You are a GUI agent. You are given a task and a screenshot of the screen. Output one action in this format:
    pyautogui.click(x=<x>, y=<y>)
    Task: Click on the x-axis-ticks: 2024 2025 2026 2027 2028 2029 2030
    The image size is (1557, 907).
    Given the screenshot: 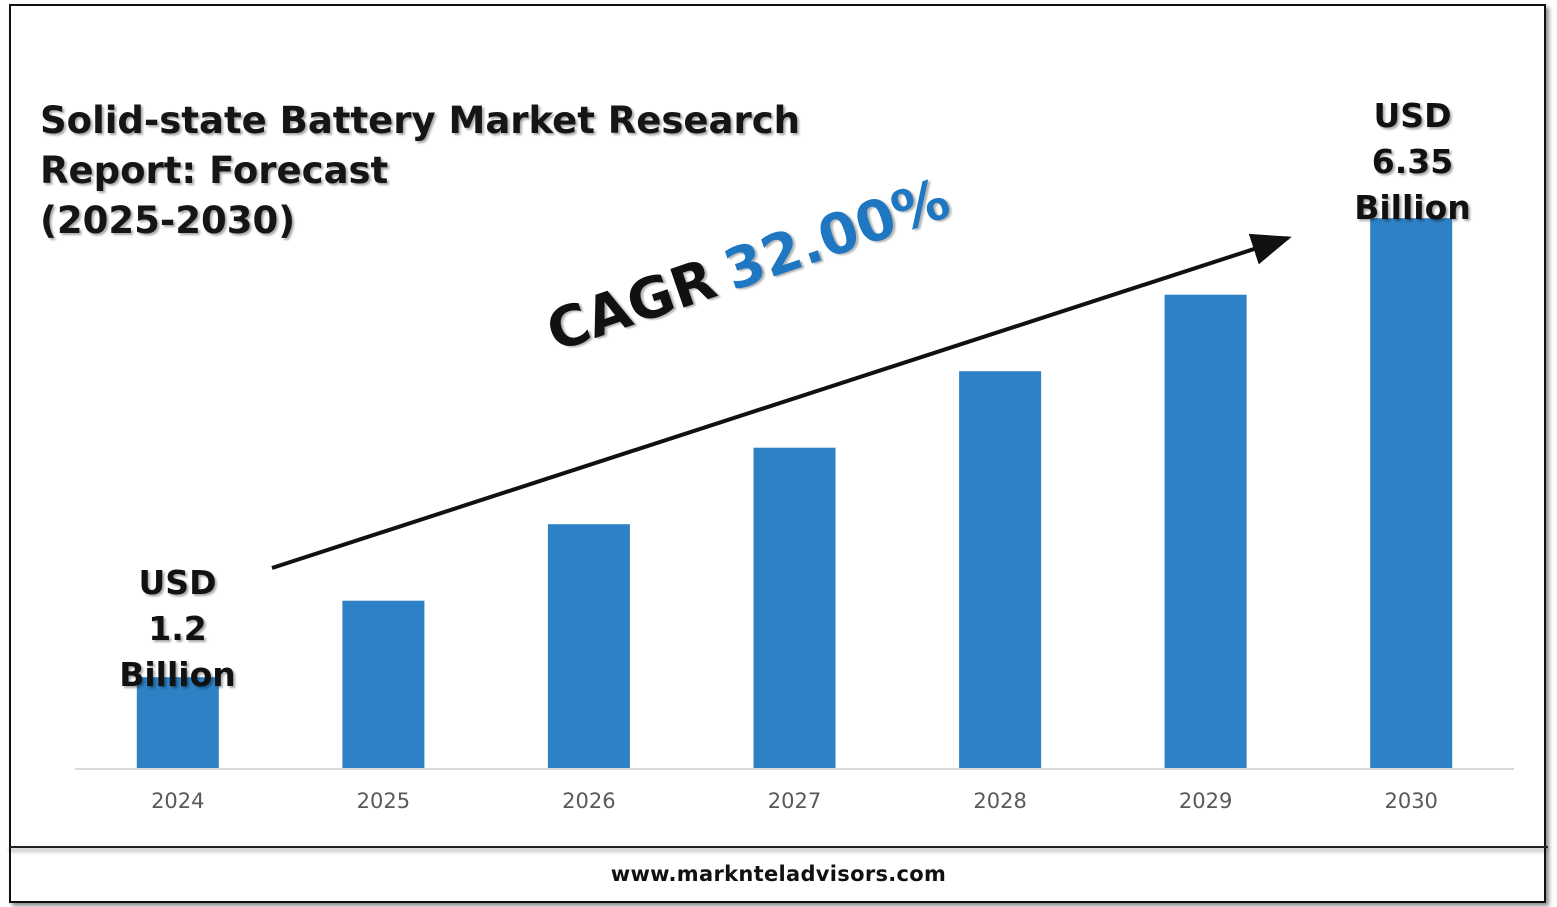 What is the action you would take?
    pyautogui.click(x=794, y=801)
    